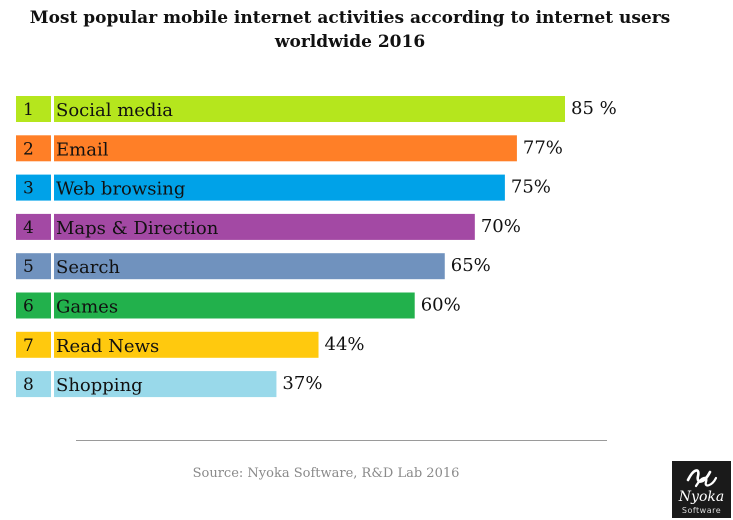  What do you see at coordinates (137, 228) in the screenshot?
I see `category-label: Maps & Direction` at bounding box center [137, 228].